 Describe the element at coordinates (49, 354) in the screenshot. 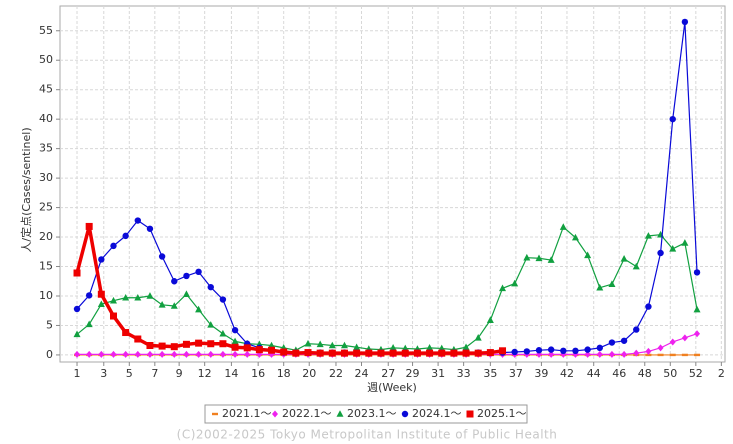

I see `y-tick-label: 0` at that location.